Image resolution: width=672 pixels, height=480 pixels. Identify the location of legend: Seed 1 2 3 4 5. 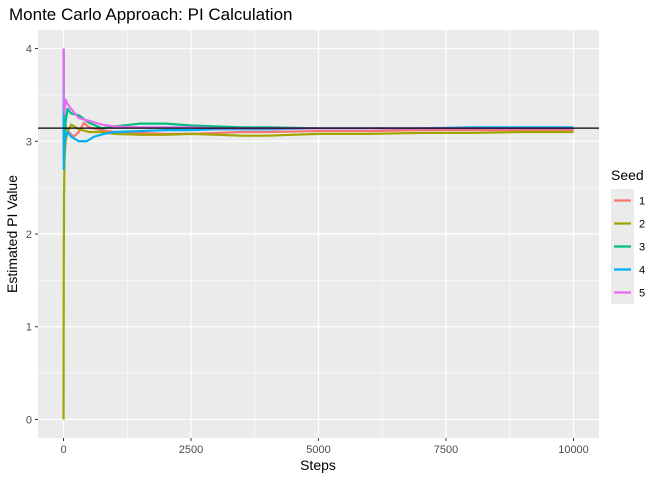
(628, 235).